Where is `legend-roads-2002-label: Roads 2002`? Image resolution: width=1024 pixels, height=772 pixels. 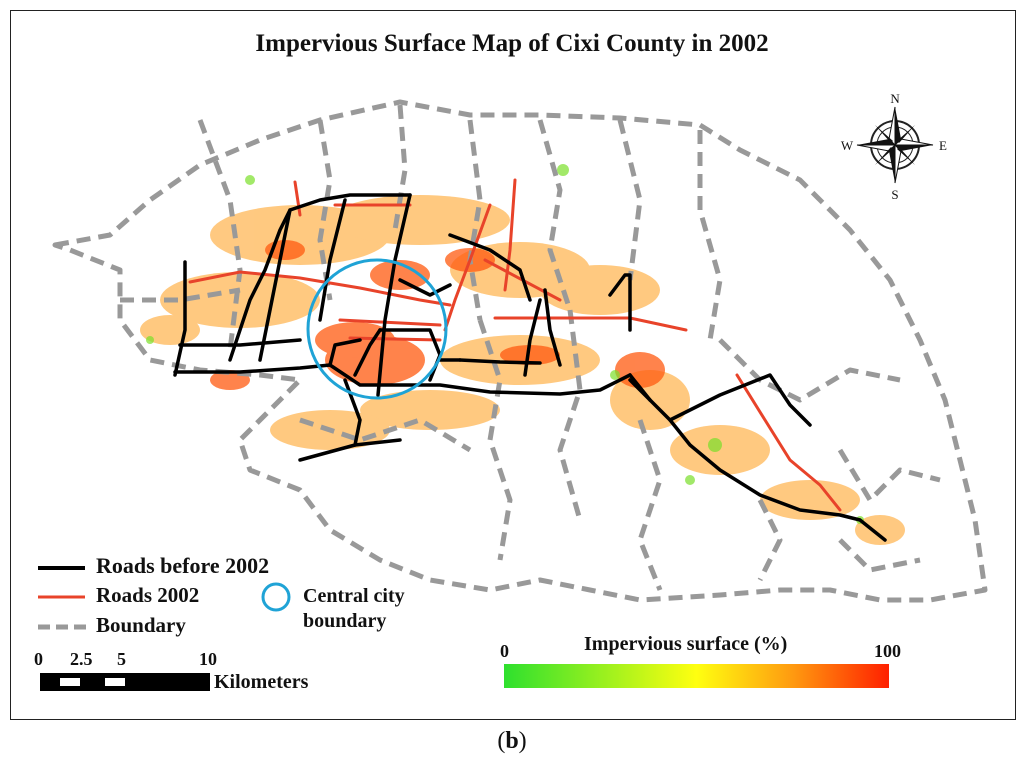
legend-roads-2002-label: Roads 2002 is located at coordinates (148, 595).